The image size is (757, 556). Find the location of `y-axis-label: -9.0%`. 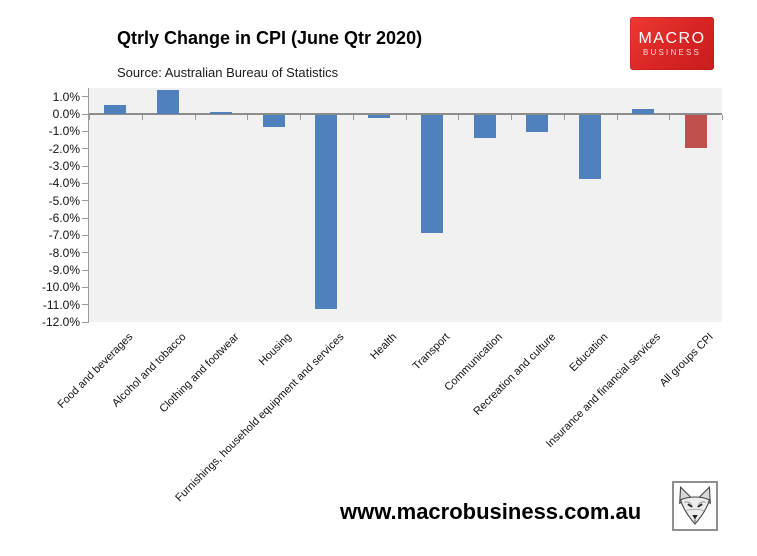

y-axis-label: -9.0% is located at coordinates (64, 270).